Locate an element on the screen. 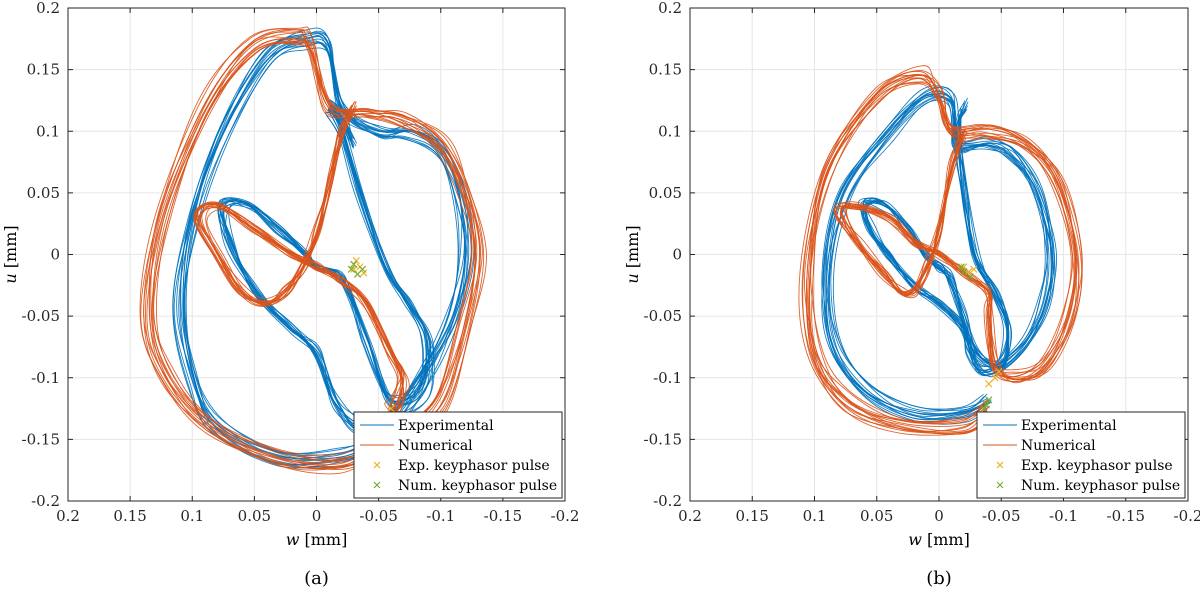 The height and width of the screenshot is (593, 1200). series-numerical is located at coordinates (940, 250).